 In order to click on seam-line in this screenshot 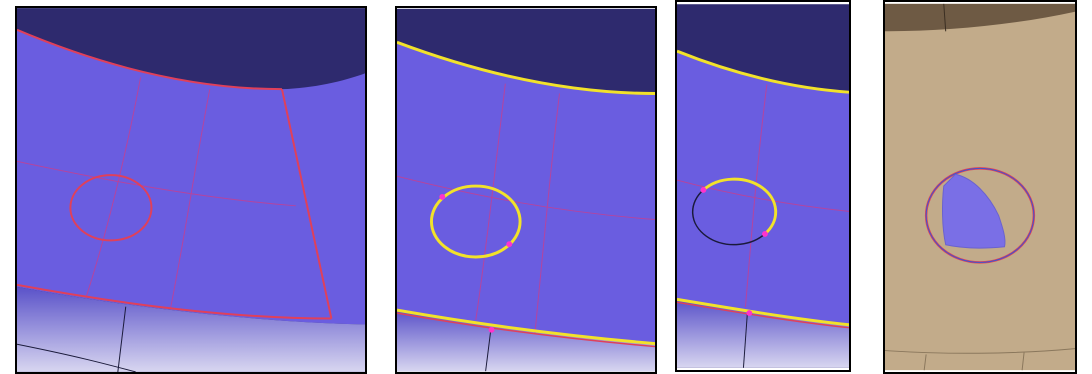, I will do `click(945, 17)`.